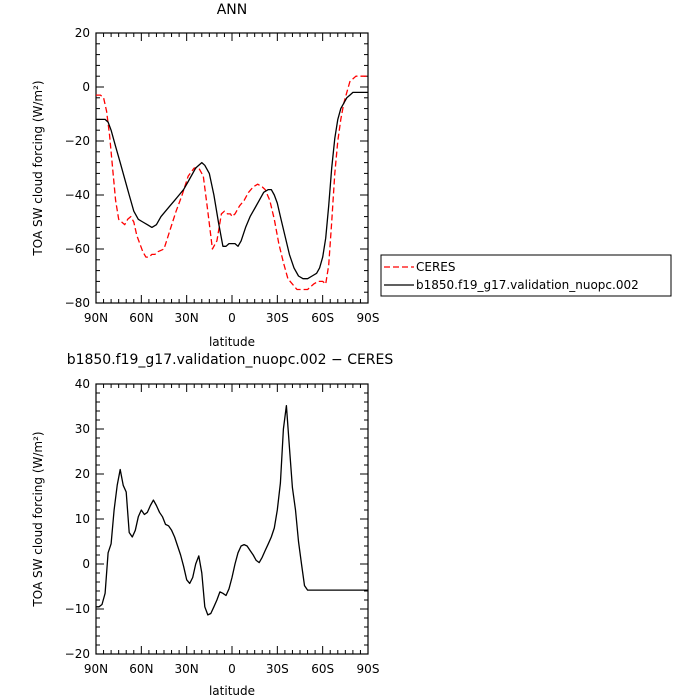  Describe the element at coordinates (82, 384) in the screenshot. I see `y-tick-label: 40` at that location.